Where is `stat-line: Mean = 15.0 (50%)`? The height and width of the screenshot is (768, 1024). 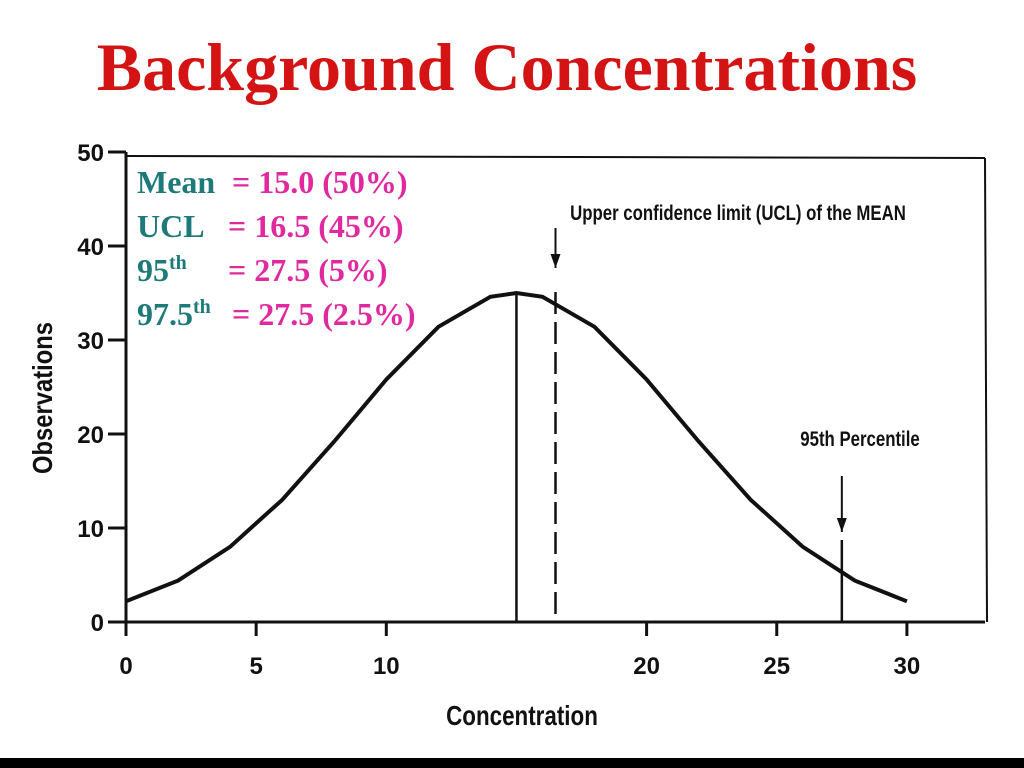 stat-line: Mean = 15.0 (50%) is located at coordinates (272, 182).